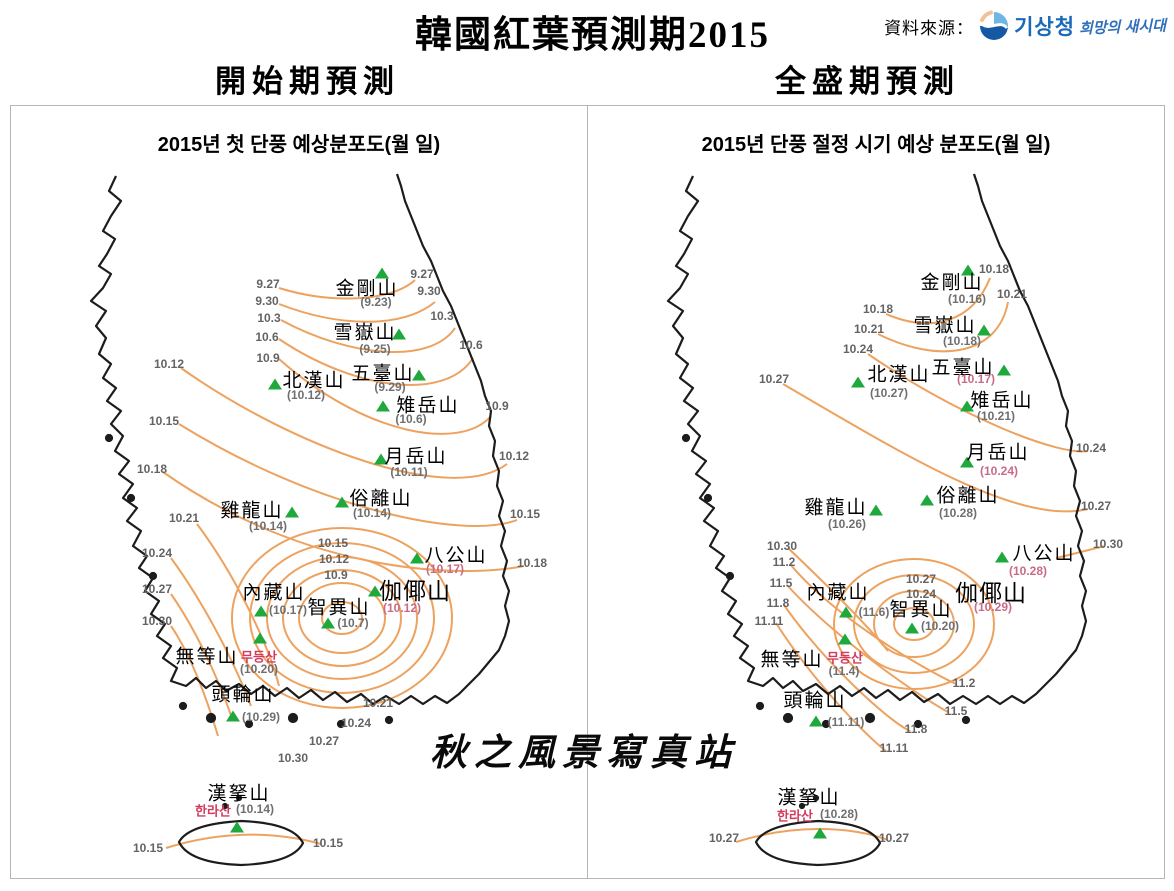  What do you see at coordinates (889, 393) in the screenshot?
I see `mountain-date: (10.27)` at bounding box center [889, 393].